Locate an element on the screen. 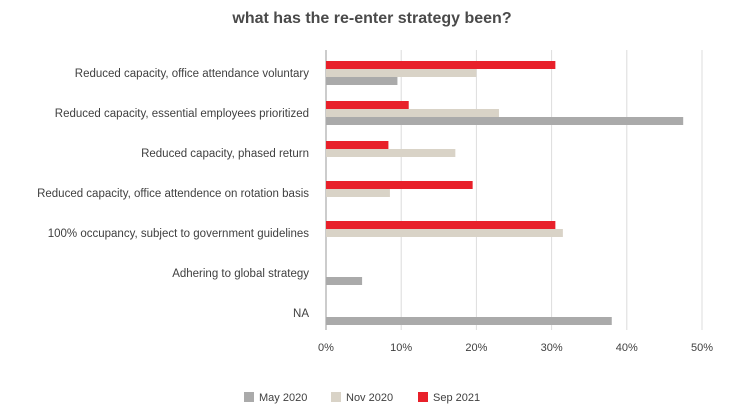  category-label: NA is located at coordinates (301, 314).